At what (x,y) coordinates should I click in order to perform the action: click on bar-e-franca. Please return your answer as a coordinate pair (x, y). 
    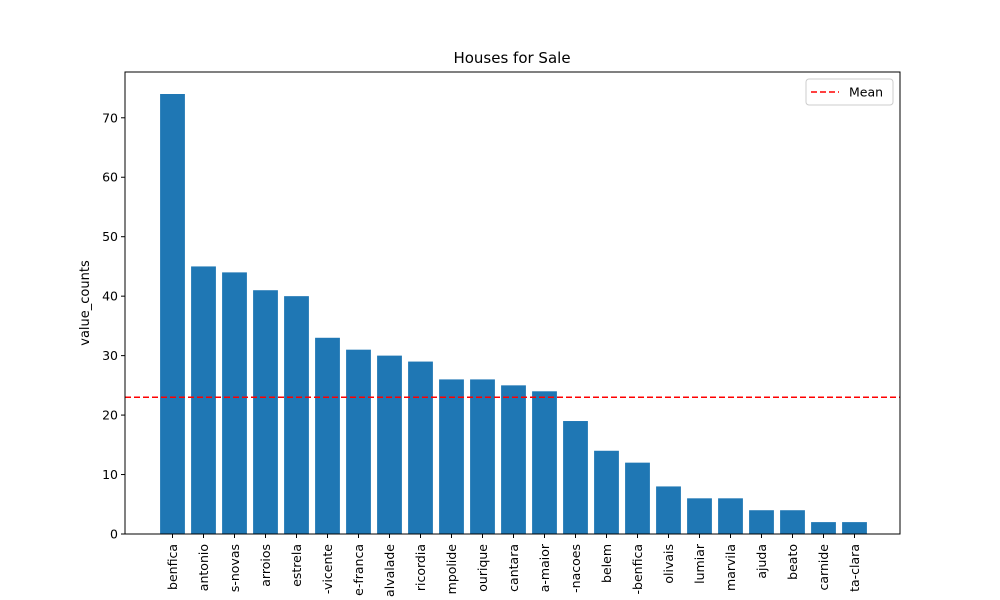
    Looking at the image, I should click on (358, 441).